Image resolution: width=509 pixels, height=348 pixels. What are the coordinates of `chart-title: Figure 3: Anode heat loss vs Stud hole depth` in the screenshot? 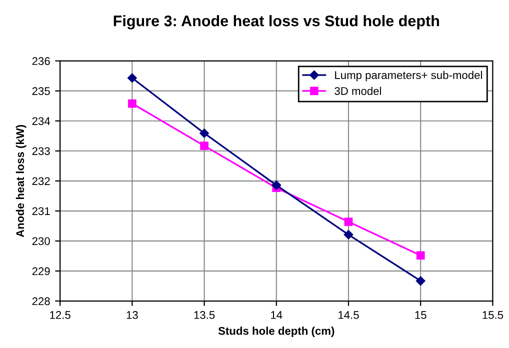 It's located at (276, 22).